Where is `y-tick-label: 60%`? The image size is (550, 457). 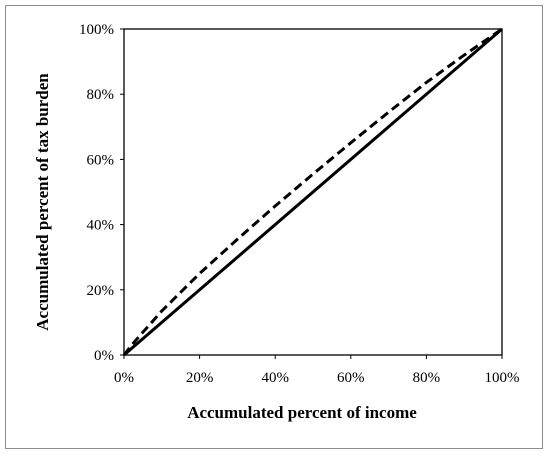 y-tick-label: 60% is located at coordinates (101, 160).